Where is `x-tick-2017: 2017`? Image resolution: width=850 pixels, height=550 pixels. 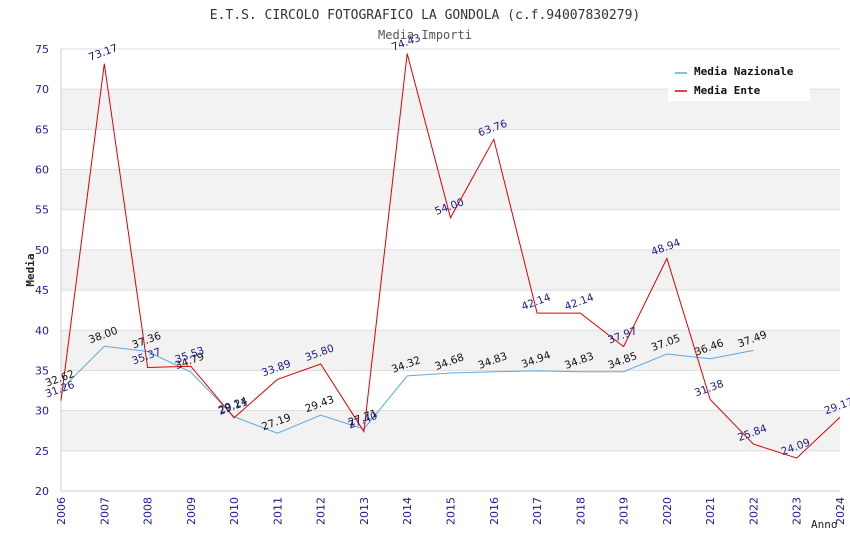
x-tick-2017: 2017 is located at coordinates (537, 511).